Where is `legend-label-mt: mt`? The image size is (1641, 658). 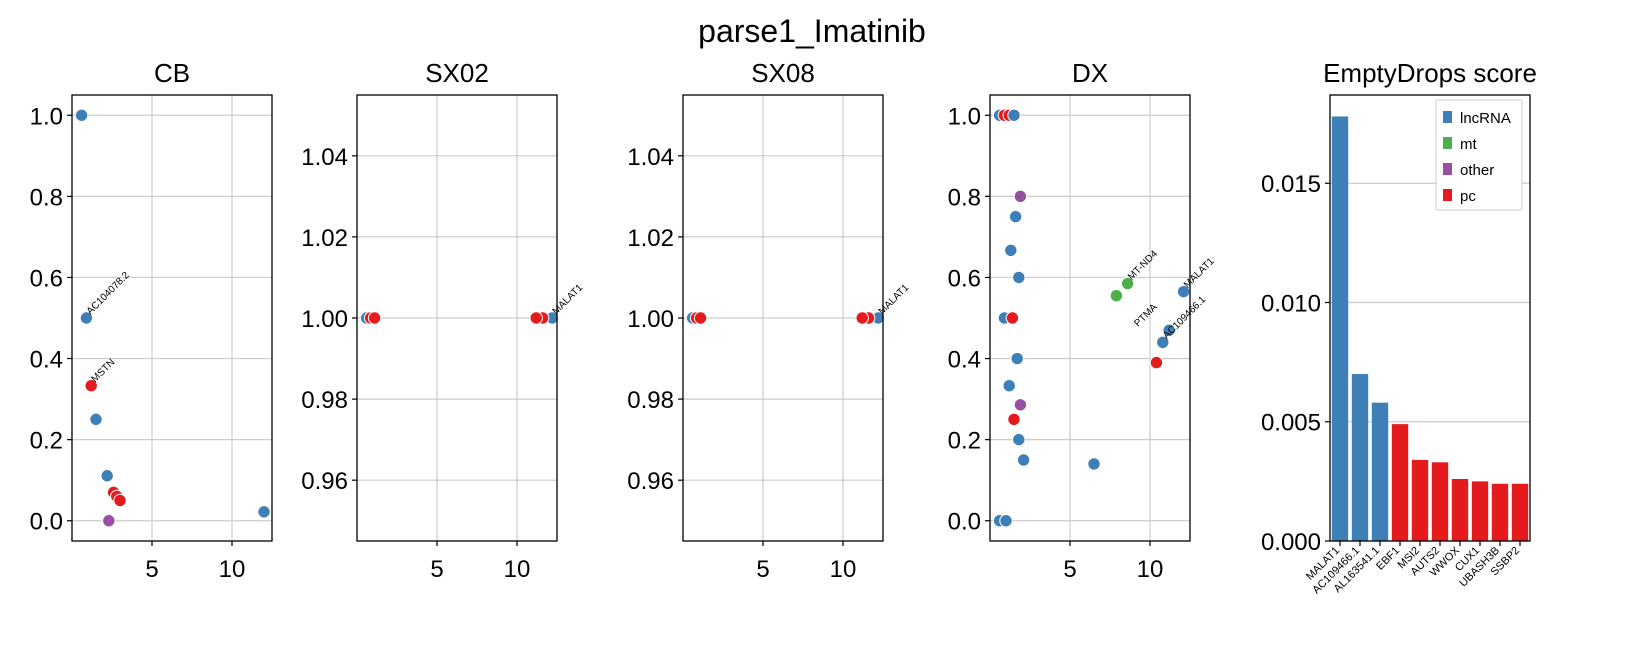 legend-label-mt: mt is located at coordinates (1468, 144).